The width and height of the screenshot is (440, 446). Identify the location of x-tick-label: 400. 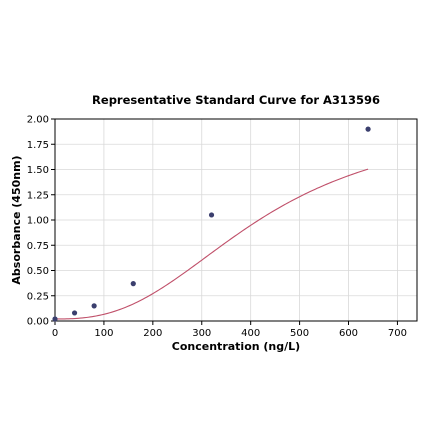
(250, 333).